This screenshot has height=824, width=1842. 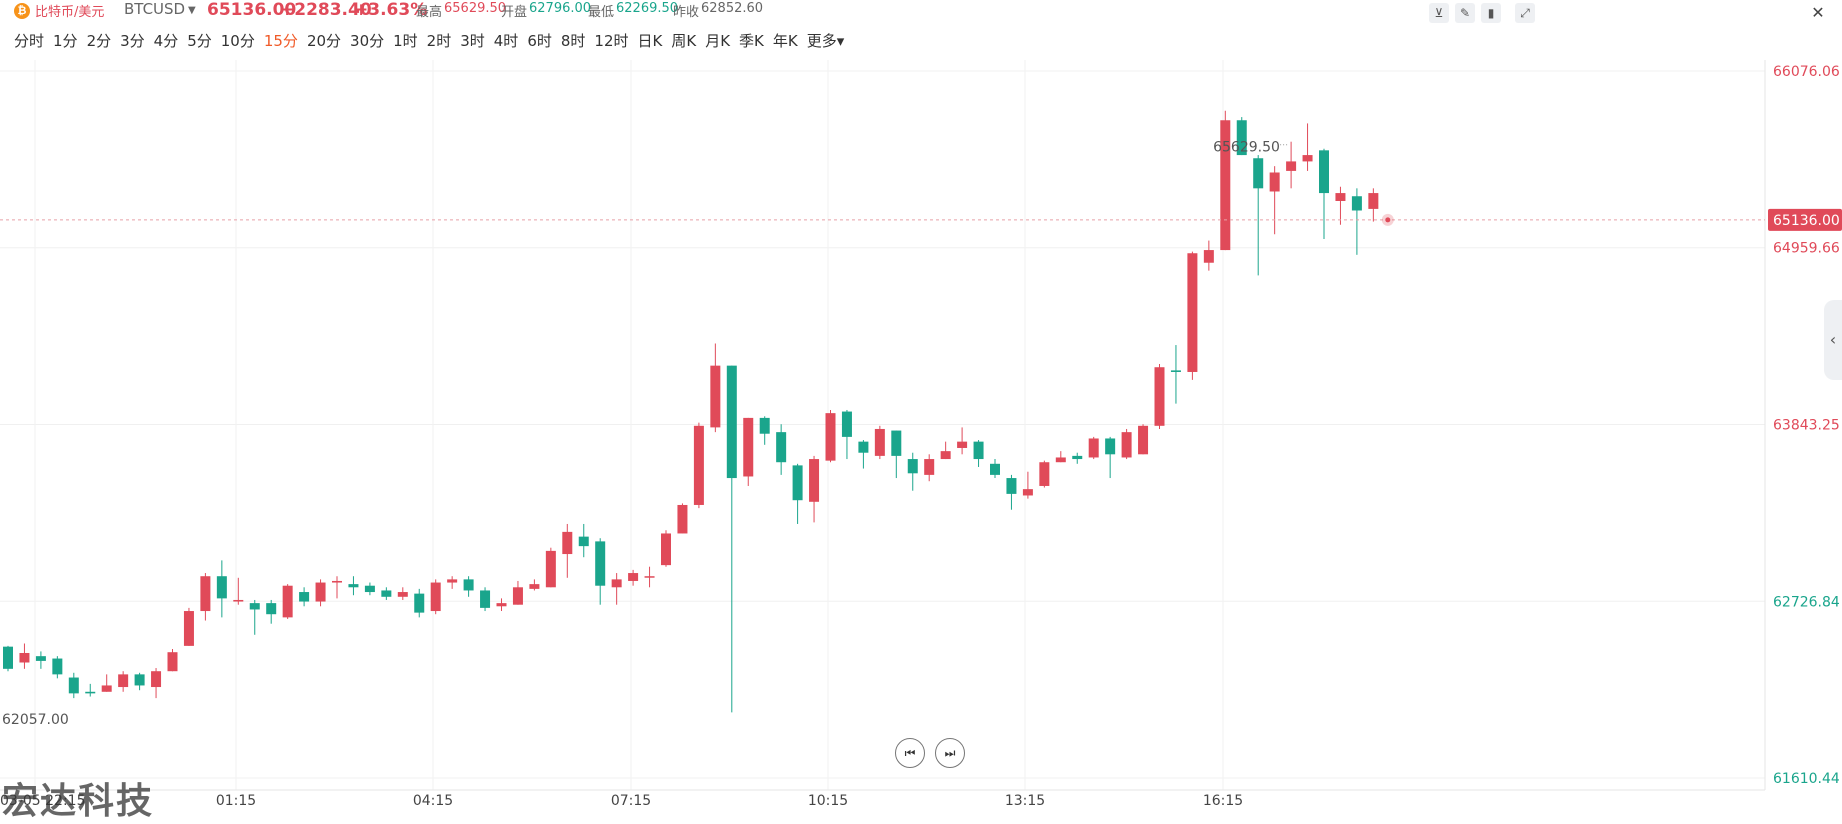 What do you see at coordinates (560, 8) in the screenshot?
I see `open-value: 62796.00` at bounding box center [560, 8].